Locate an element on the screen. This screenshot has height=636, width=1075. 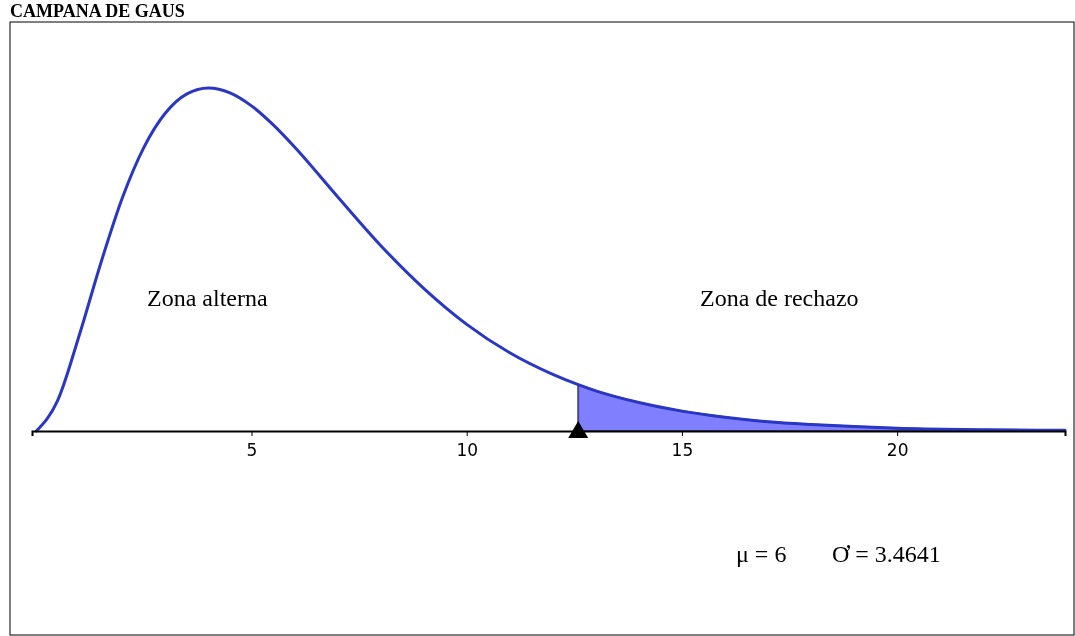
x-tick-label: 5 is located at coordinates (252, 450).